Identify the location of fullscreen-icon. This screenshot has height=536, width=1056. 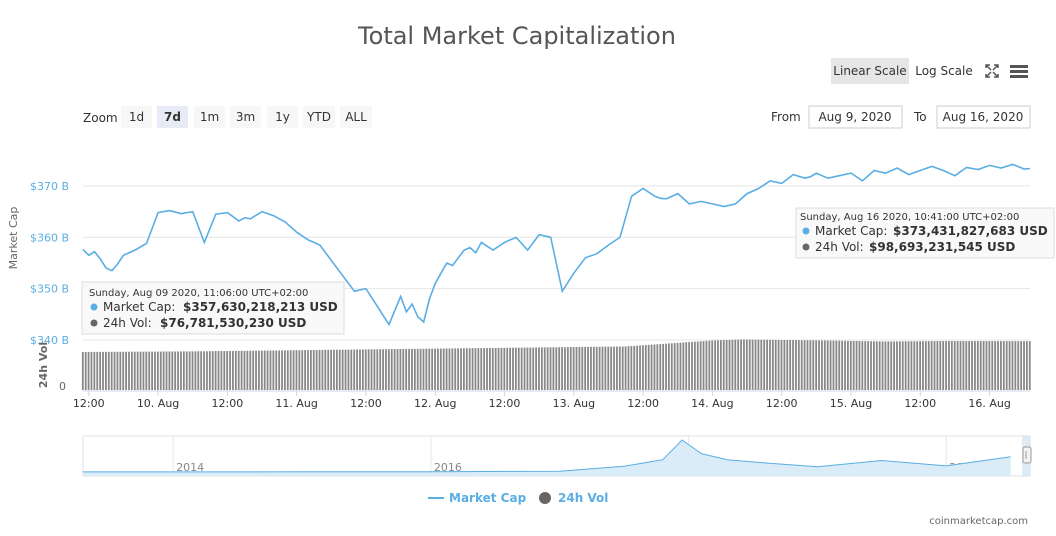
(992, 71).